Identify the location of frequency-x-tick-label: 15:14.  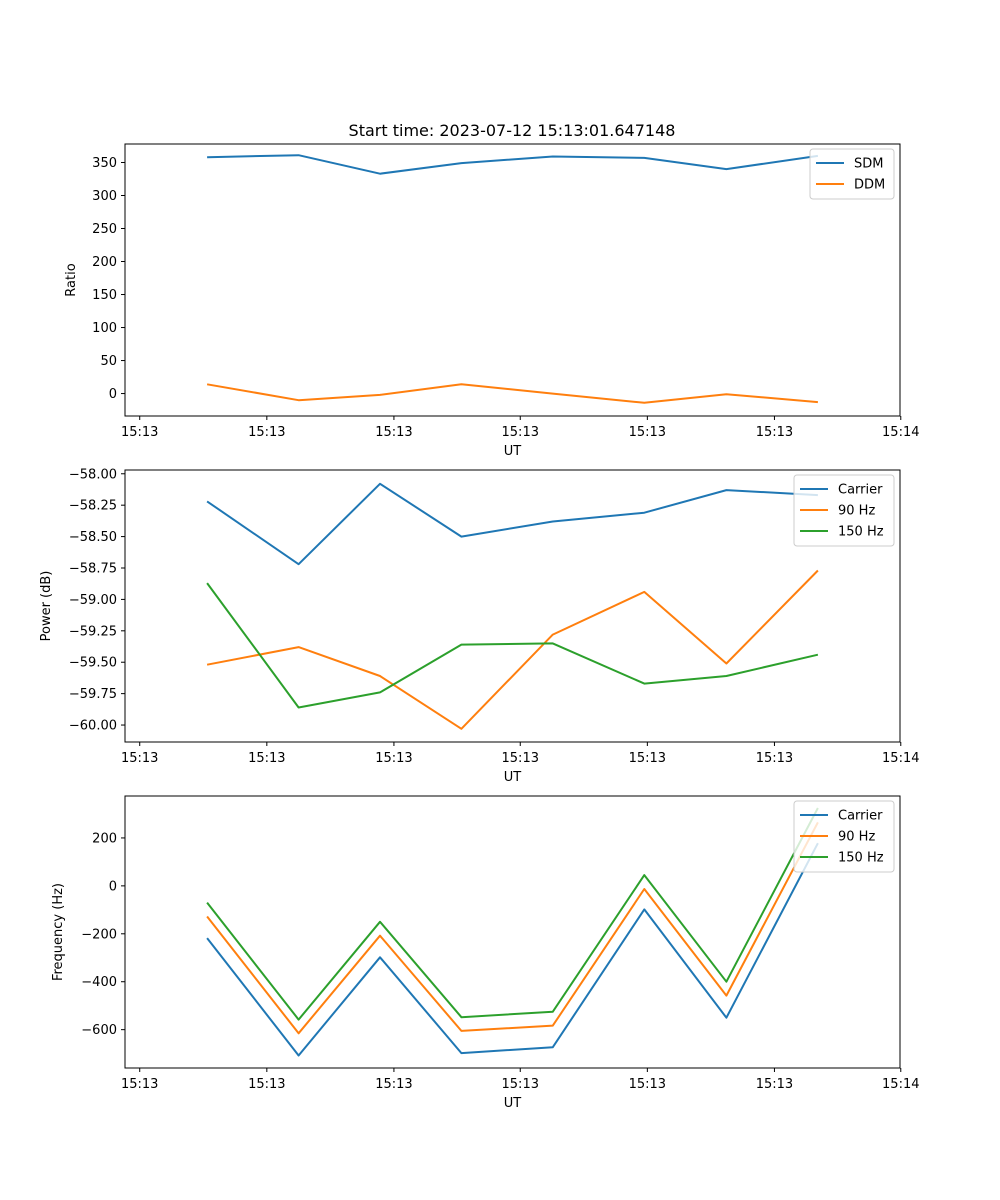
(900, 1084).